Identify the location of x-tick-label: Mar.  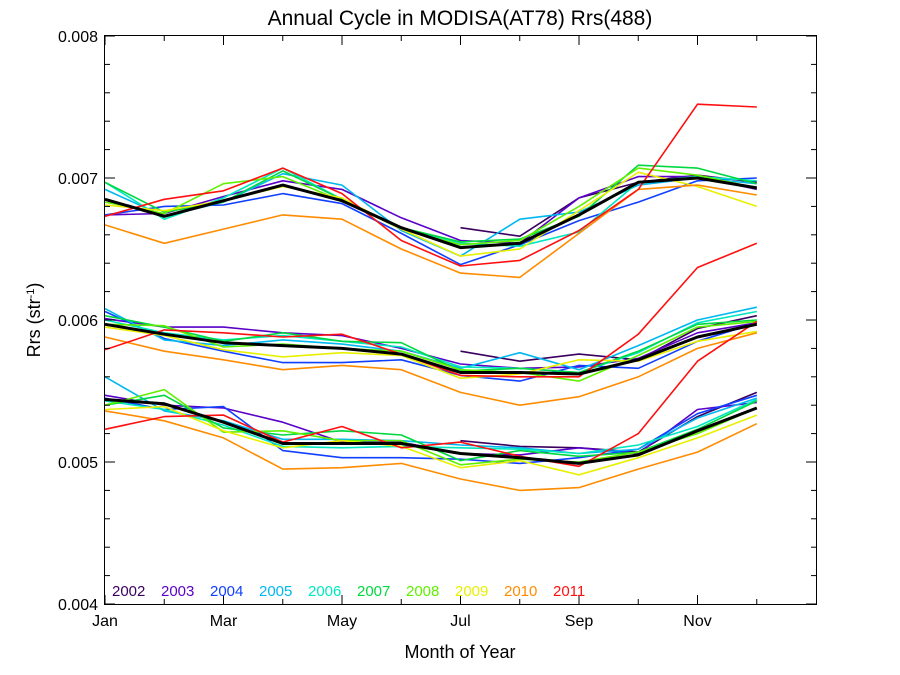
(224, 621).